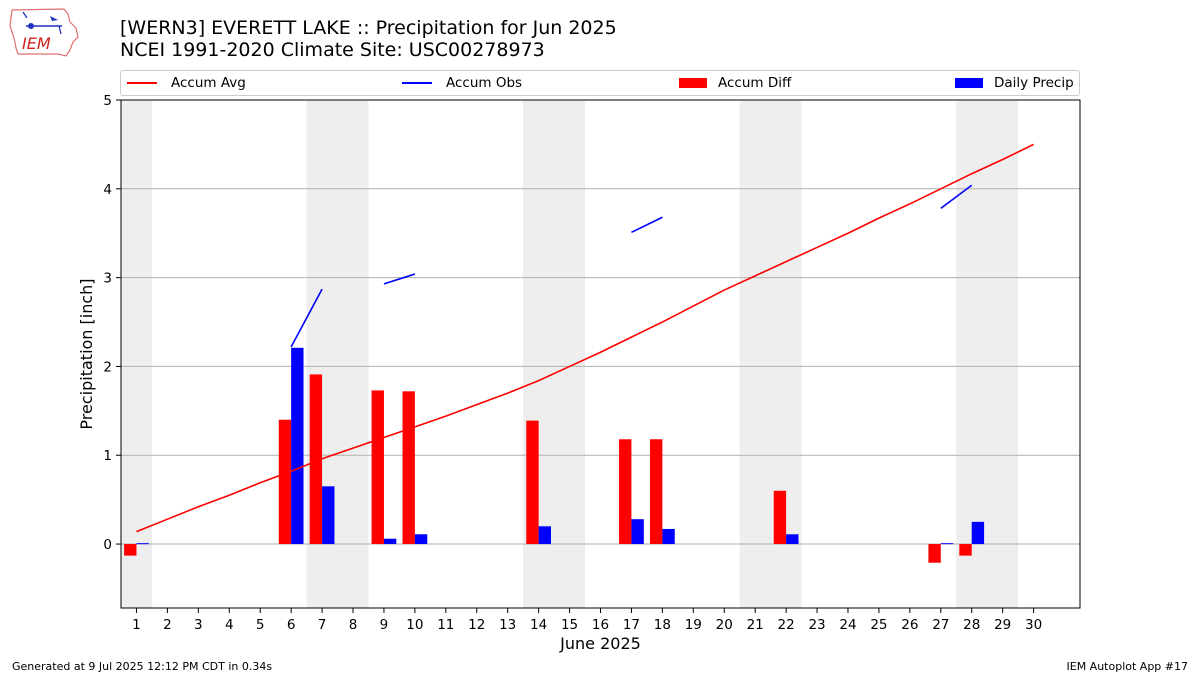 The height and width of the screenshot is (675, 1200). I want to click on y-tick-label: 3, so click(107, 279).